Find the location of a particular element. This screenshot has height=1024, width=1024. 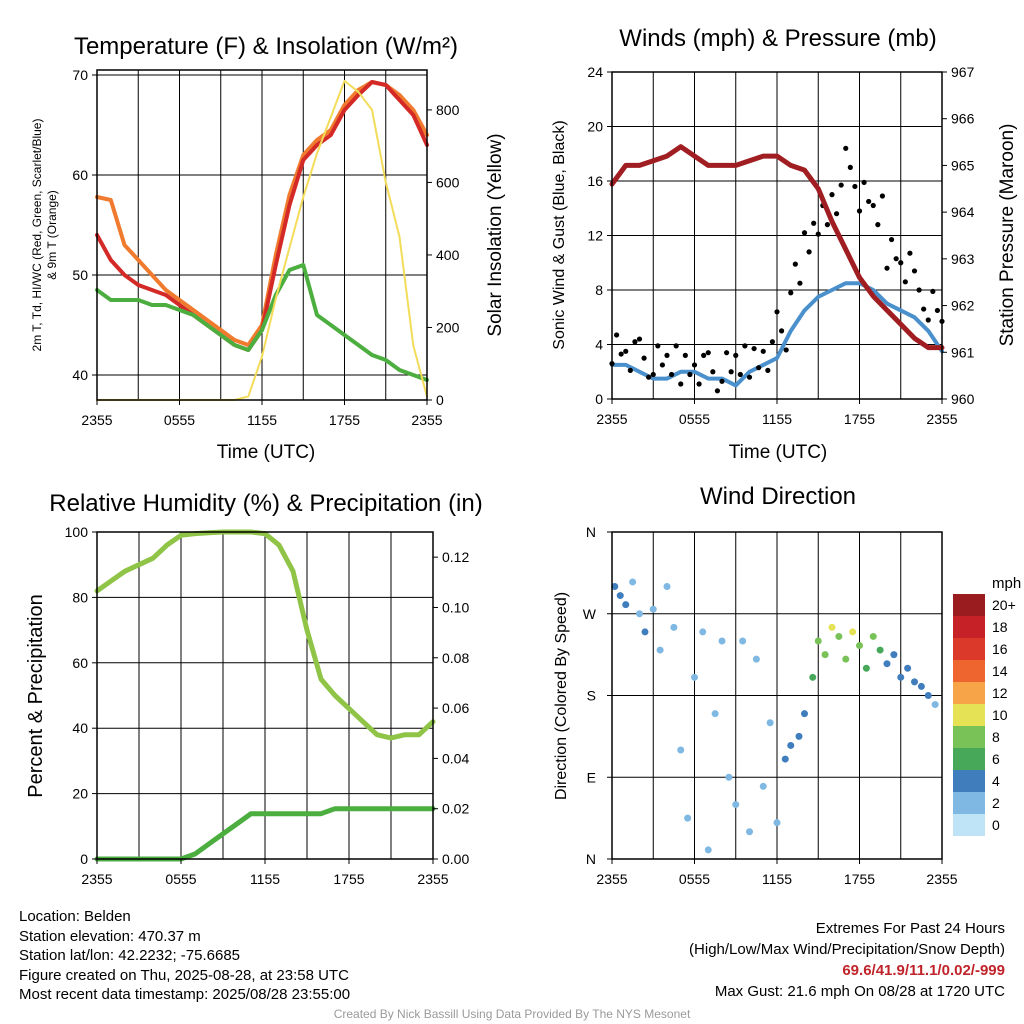

wind-direction-grid is located at coordinates (777, 695).